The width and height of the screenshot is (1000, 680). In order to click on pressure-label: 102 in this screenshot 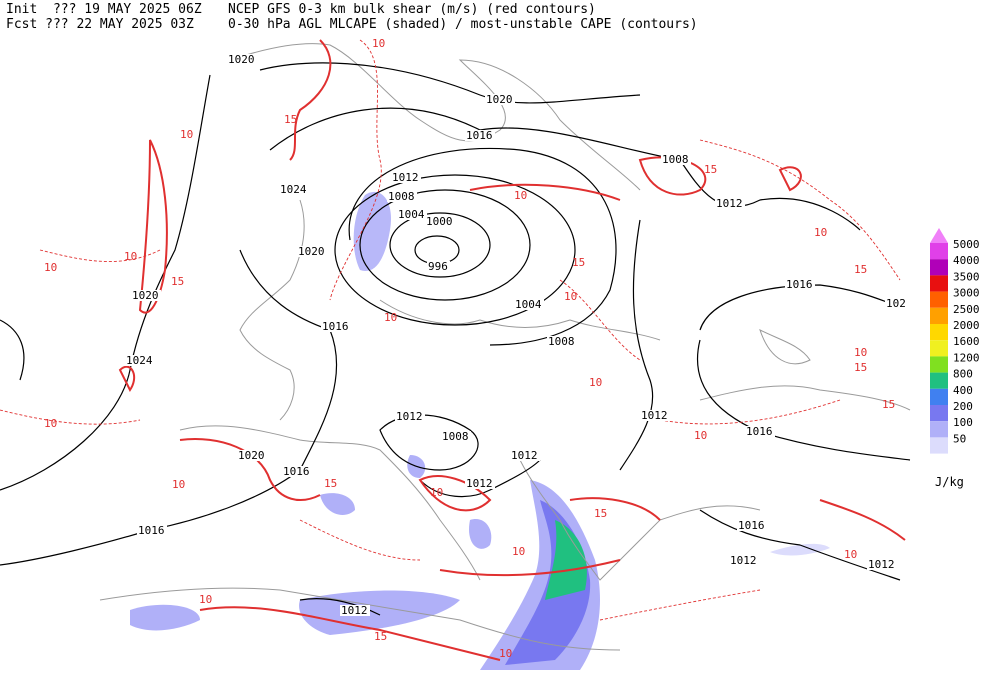, I will do `click(896, 303)`.